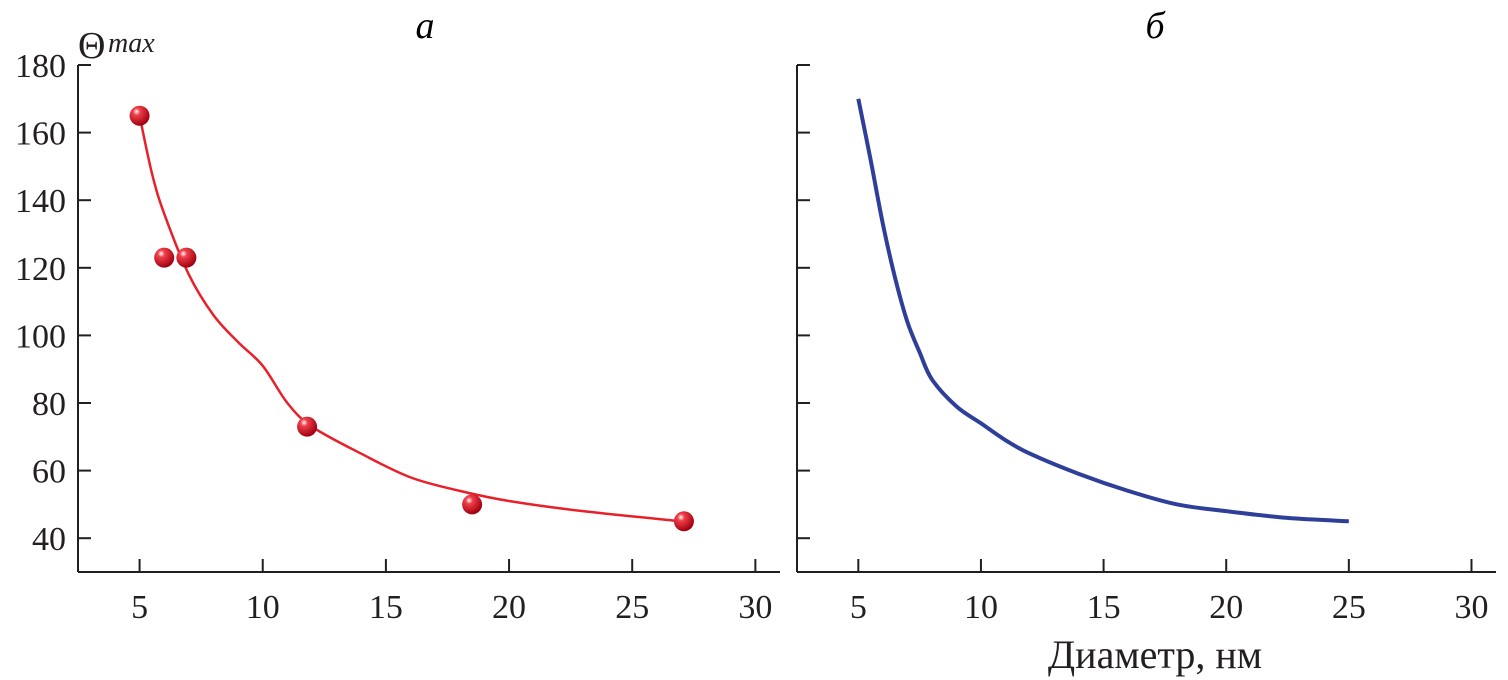 This screenshot has height=680, width=1508. I want to click on y-tick-label: 140, so click(40, 201).